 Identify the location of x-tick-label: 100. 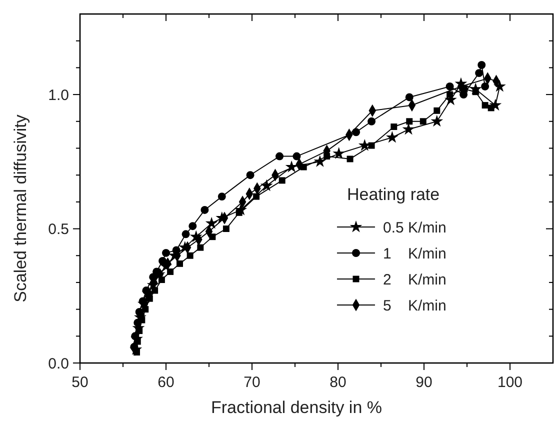
(510, 382).